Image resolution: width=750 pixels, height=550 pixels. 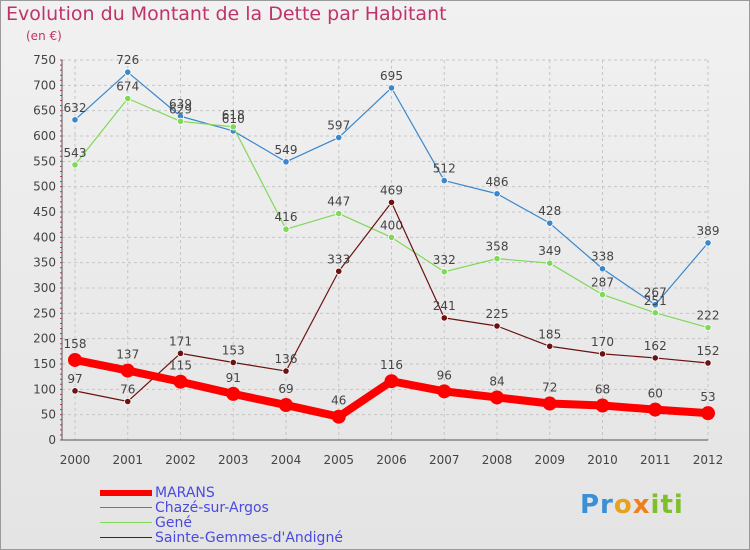 What do you see at coordinates (44, 288) in the screenshot?
I see `y-tick-label: 300` at bounding box center [44, 288].